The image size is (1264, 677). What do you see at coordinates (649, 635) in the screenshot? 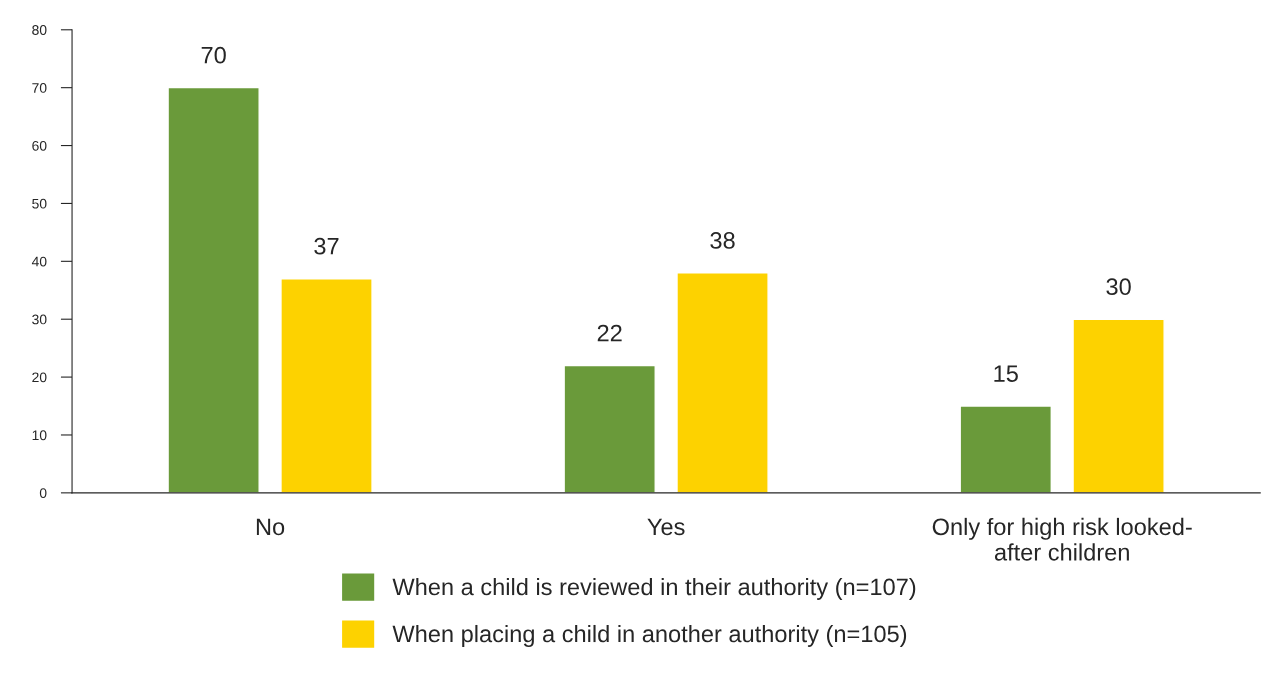
I see `legend-label: When placing a child in another authority (n=105)` at bounding box center [649, 635].